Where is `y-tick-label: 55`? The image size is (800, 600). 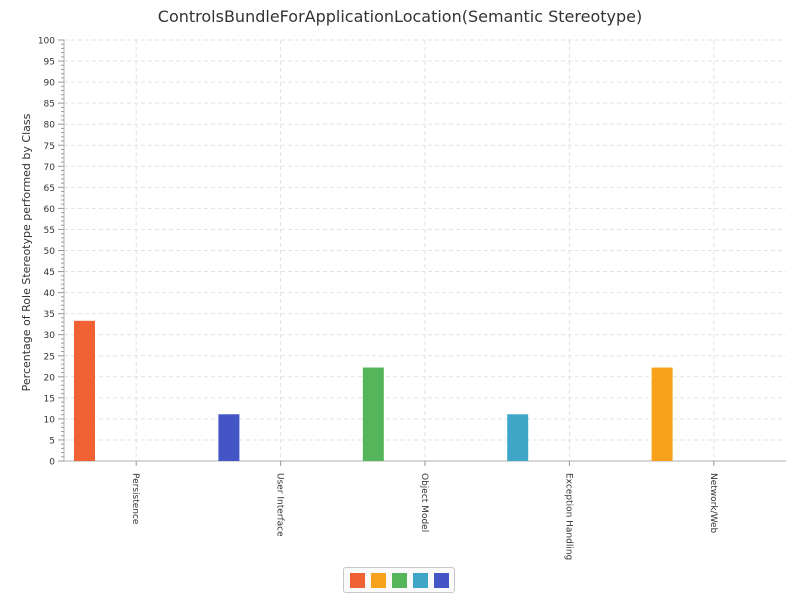 y-tick-label: 55 is located at coordinates (49, 231).